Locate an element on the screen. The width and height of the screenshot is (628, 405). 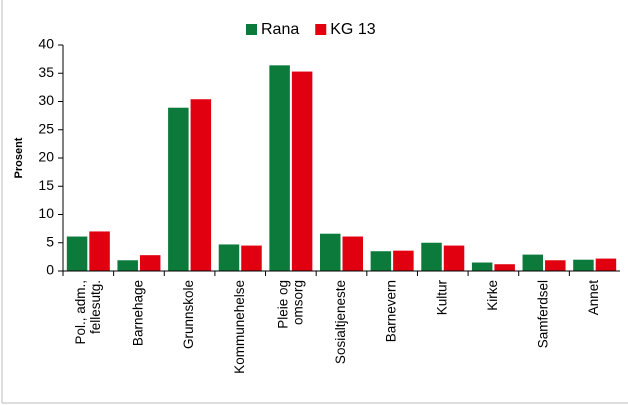
x-tick-label: Kirke is located at coordinates (492, 295).